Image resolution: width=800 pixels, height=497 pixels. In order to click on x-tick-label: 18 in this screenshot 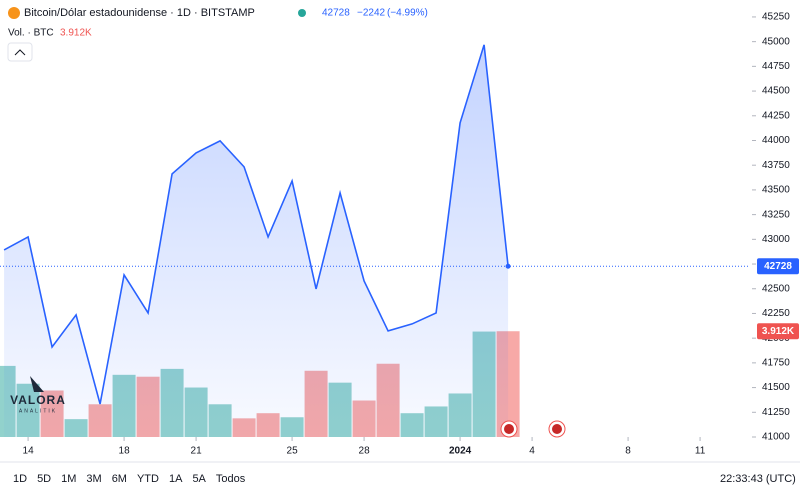, I will do `click(125, 451)`.